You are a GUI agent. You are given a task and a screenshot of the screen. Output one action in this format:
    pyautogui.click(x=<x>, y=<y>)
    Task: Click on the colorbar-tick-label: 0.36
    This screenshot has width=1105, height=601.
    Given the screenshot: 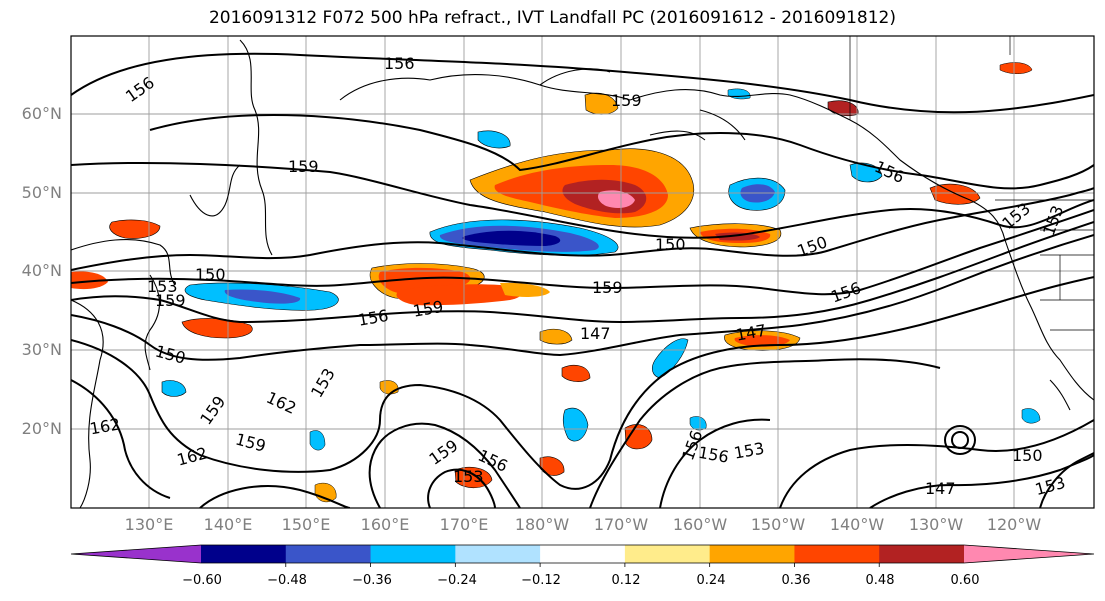 What is the action you would take?
    pyautogui.click(x=796, y=580)
    